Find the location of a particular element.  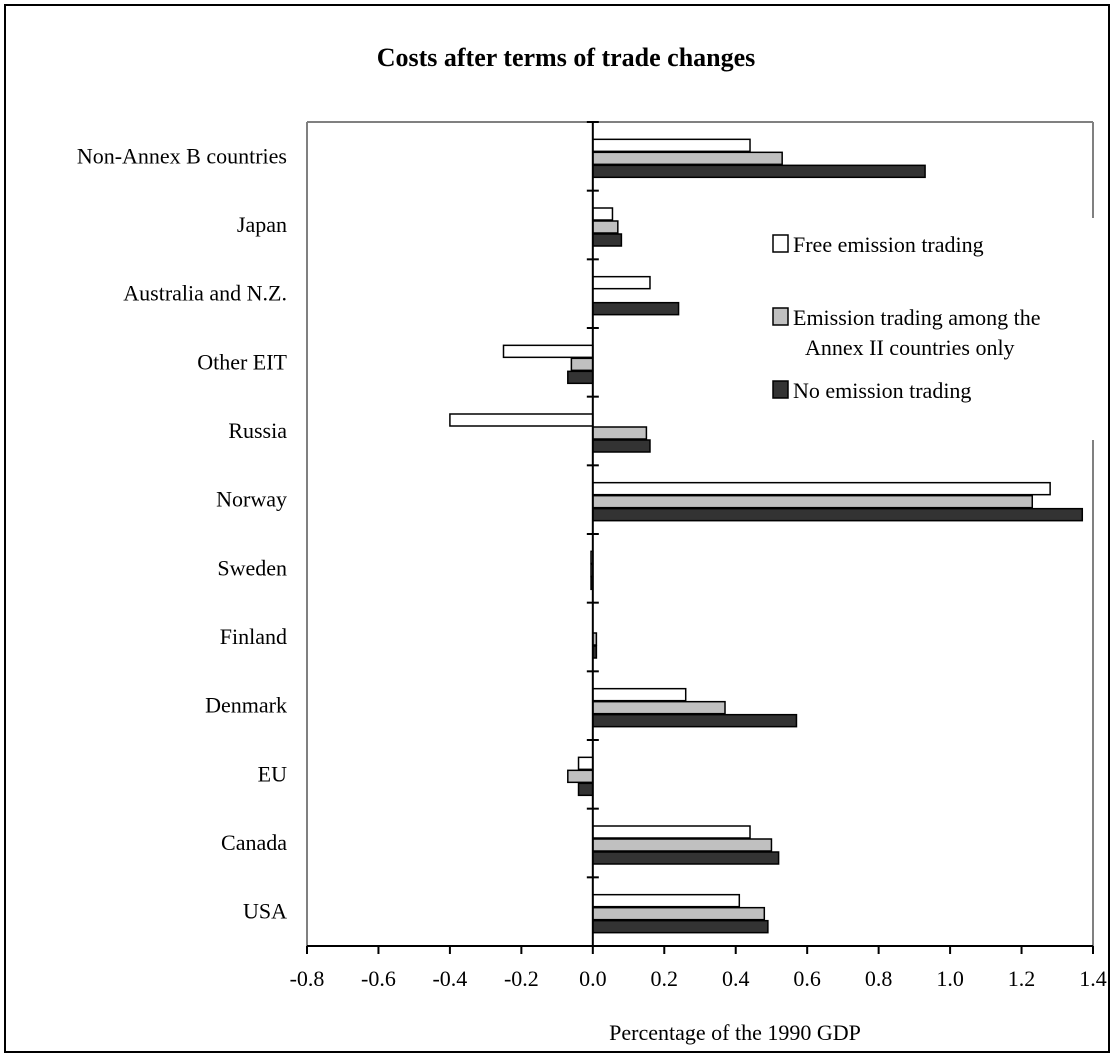

x-tick-label: 0.4 is located at coordinates (736, 978).